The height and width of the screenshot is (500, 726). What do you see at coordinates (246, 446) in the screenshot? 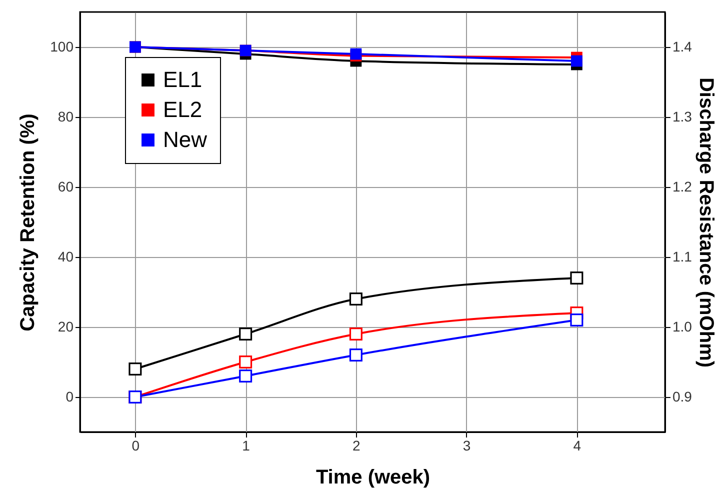
I see `x-tick-label: 1` at bounding box center [246, 446].